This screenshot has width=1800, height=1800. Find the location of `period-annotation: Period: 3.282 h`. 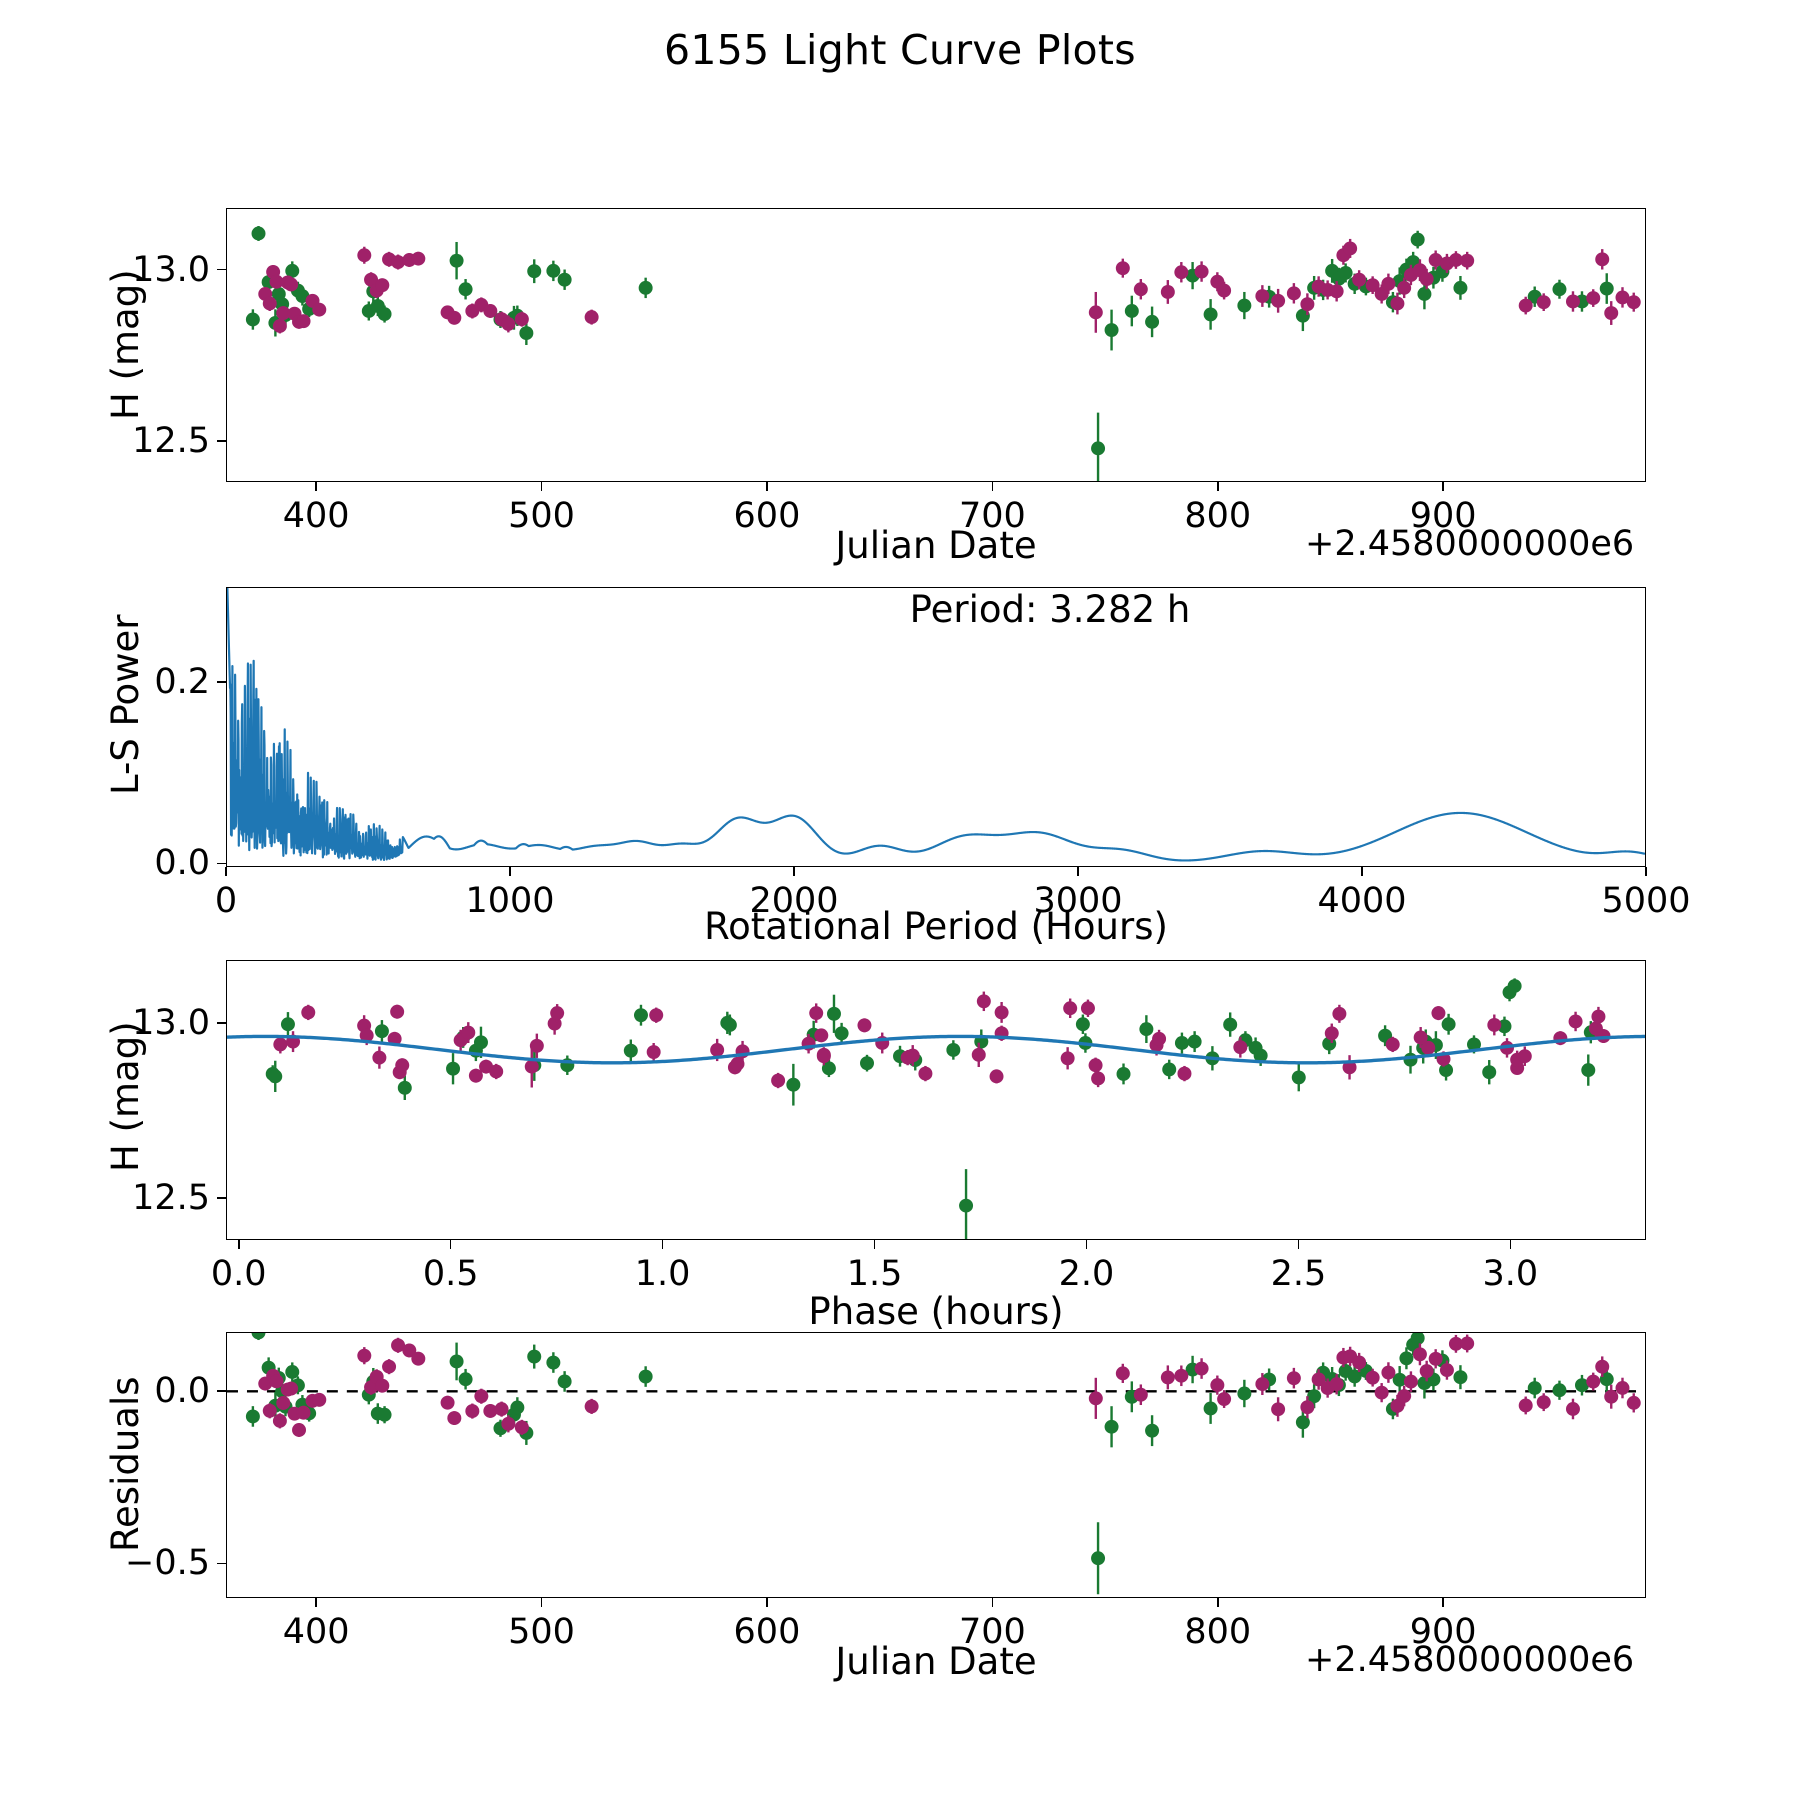

period-annotation: Period: 3.282 h is located at coordinates (1050, 609).